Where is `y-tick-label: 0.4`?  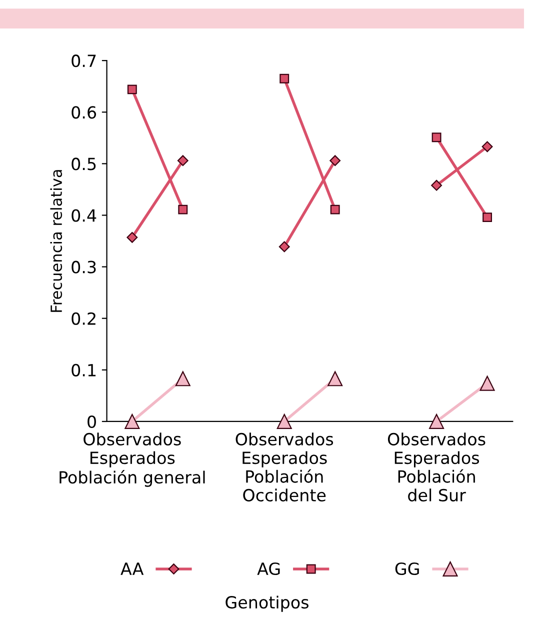
y-tick-label: 0.4 is located at coordinates (84, 215).